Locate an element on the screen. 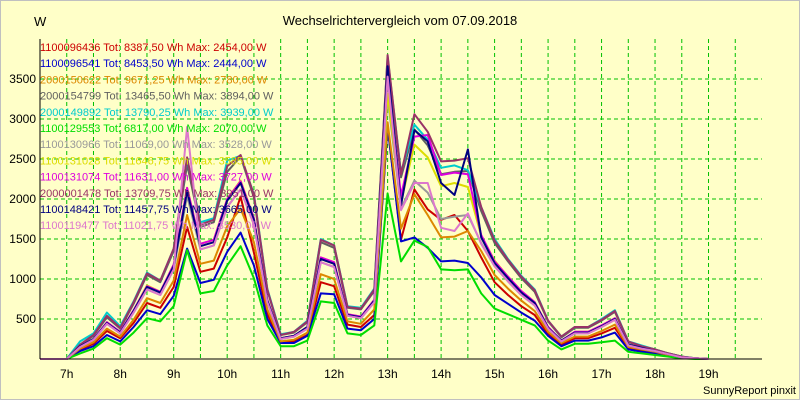 The image size is (800, 400). credit-label: SunnyReport pinxit is located at coordinates (749, 391).